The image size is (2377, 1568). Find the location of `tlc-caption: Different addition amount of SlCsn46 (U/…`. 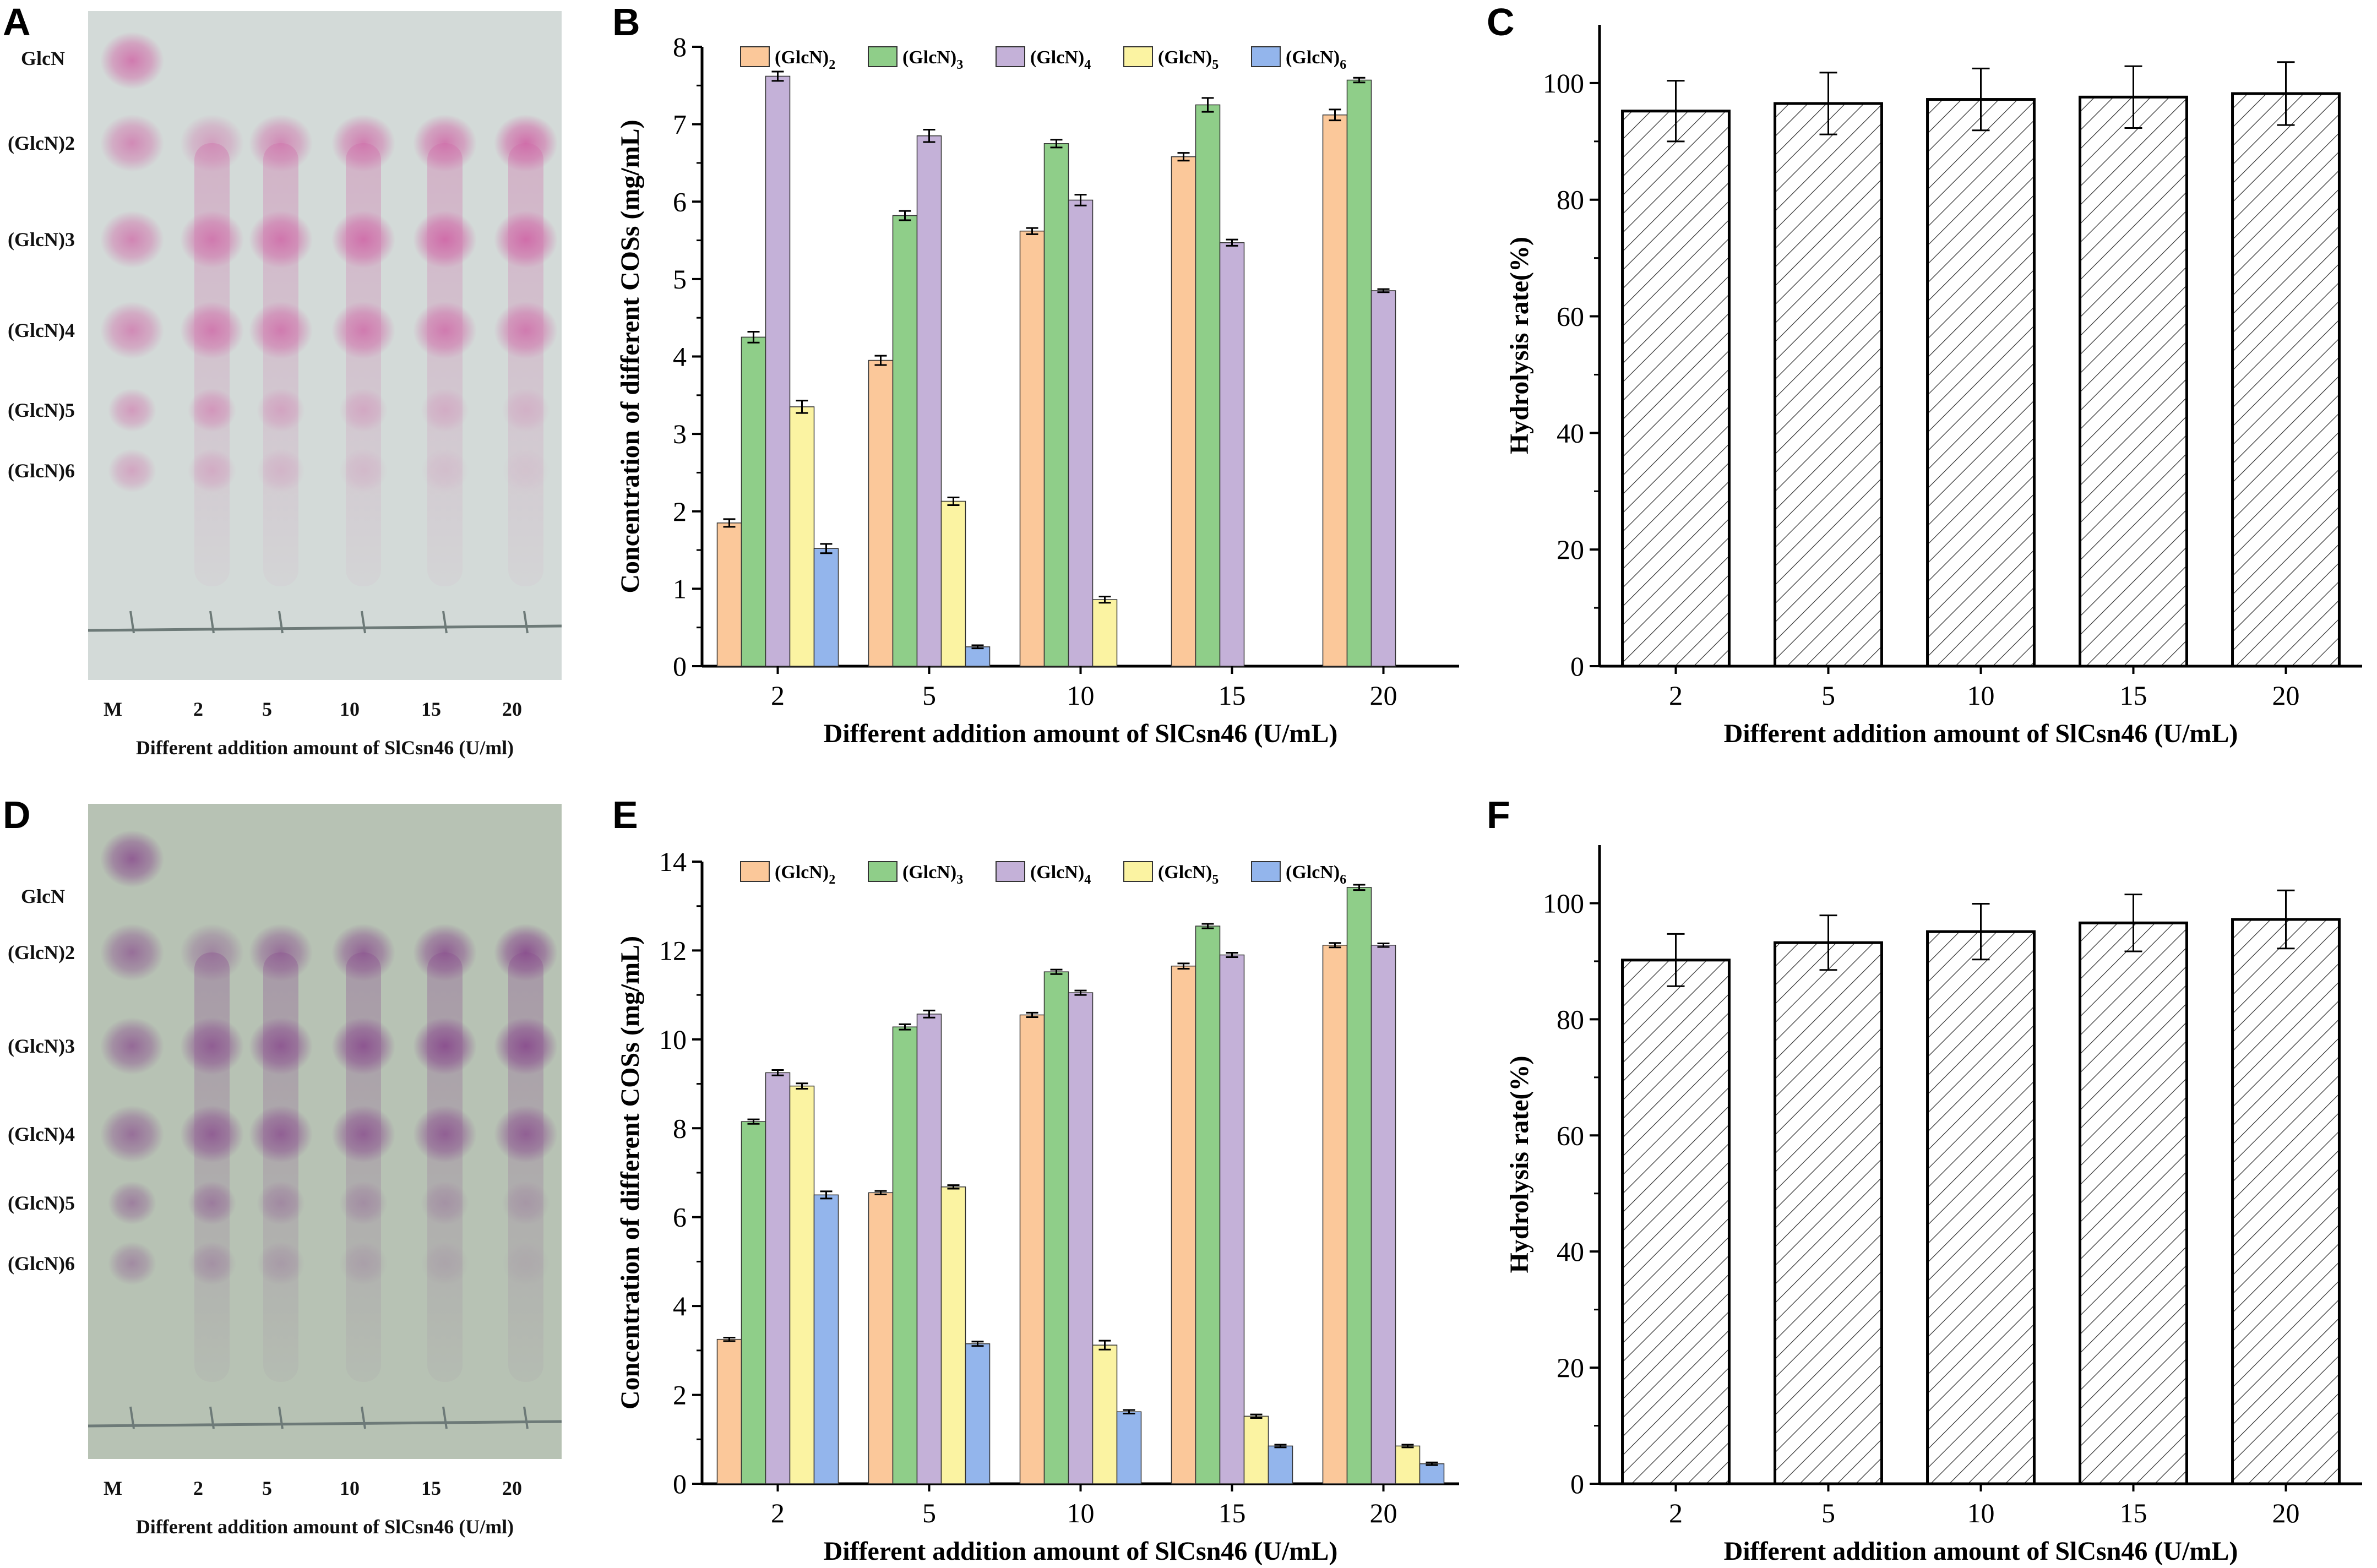

tlc-caption: Different addition amount of SlCsn46 (U/… is located at coordinates (325, 748).